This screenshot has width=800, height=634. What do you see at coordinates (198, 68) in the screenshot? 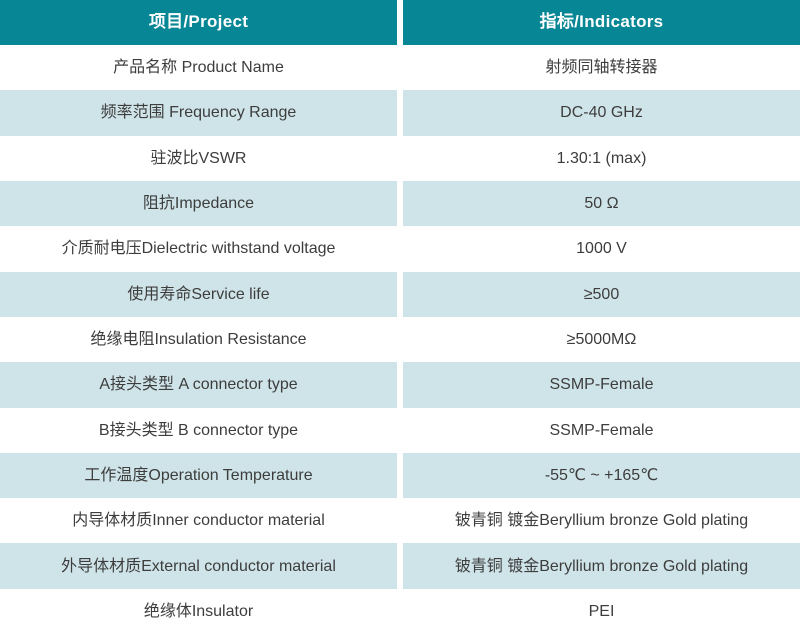
I see `project-cell: 产品名称 Product Name` at bounding box center [198, 68].